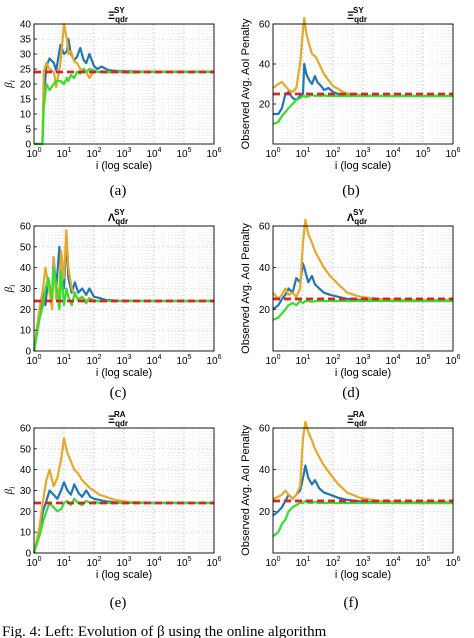  I want to click on y-tick-label: 25, so click(26, 70).